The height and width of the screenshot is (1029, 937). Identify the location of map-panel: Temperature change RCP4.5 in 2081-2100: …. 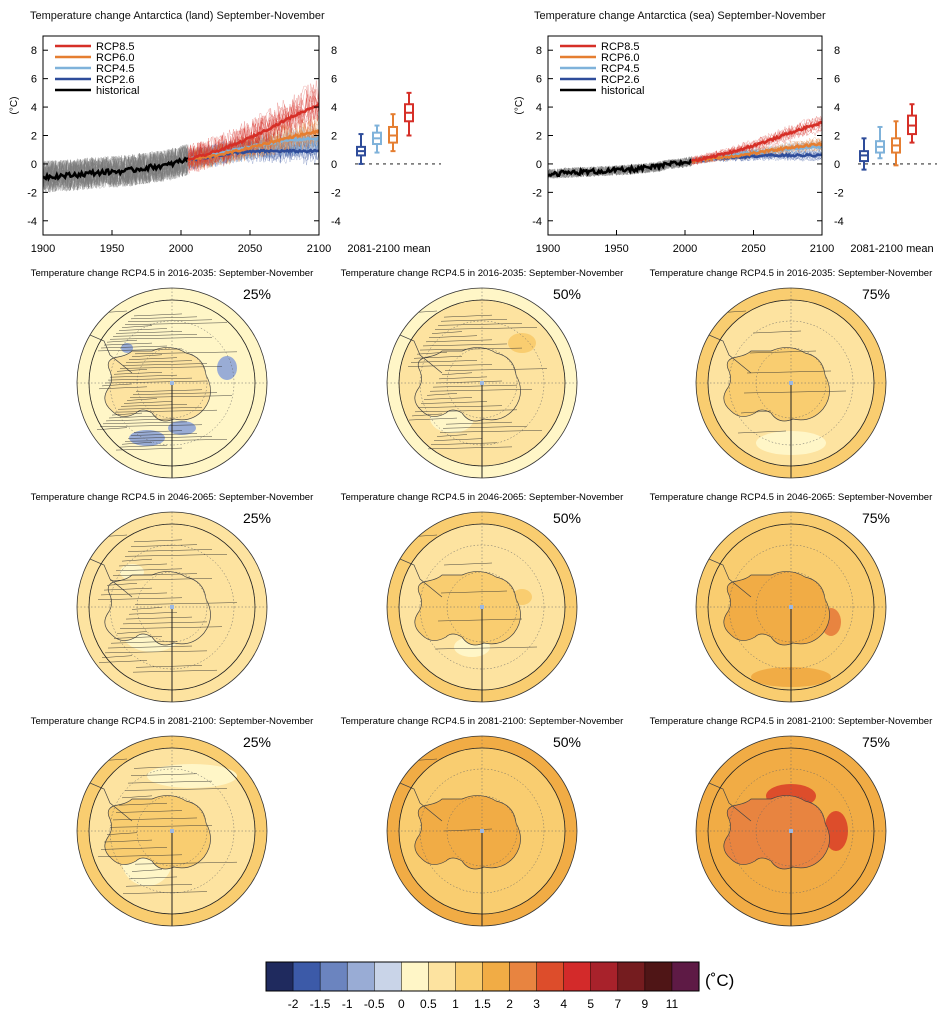
(172, 821).